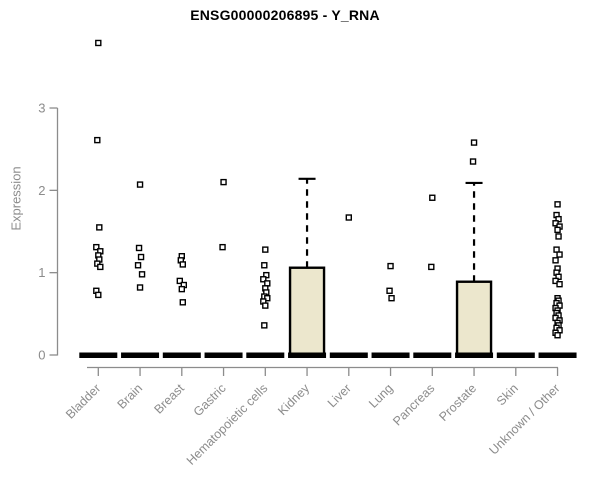 This screenshot has height=500, width=600. Describe the element at coordinates (41, 190) in the screenshot. I see `y-tick-label: 2` at that location.